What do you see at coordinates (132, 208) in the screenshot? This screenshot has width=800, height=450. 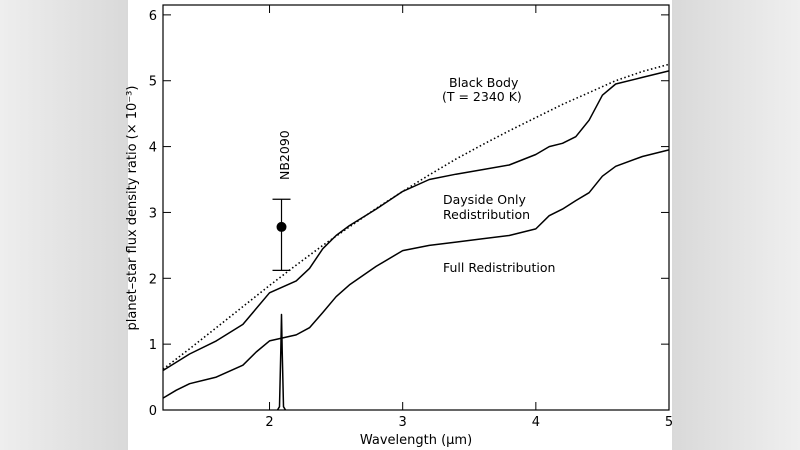 I see `y-axis-label: planet–star flux density ratio (× 10⁻³)` at bounding box center [132, 208].